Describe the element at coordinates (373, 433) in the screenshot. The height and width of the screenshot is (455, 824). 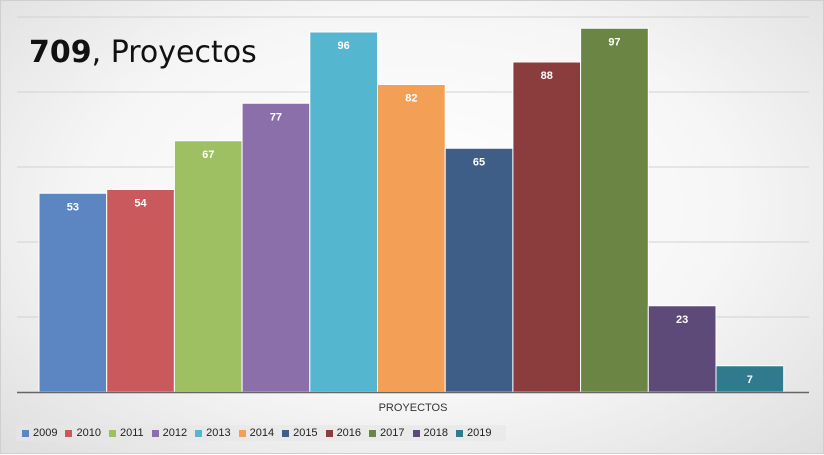
I see `legend-swatch-2017` at that location.